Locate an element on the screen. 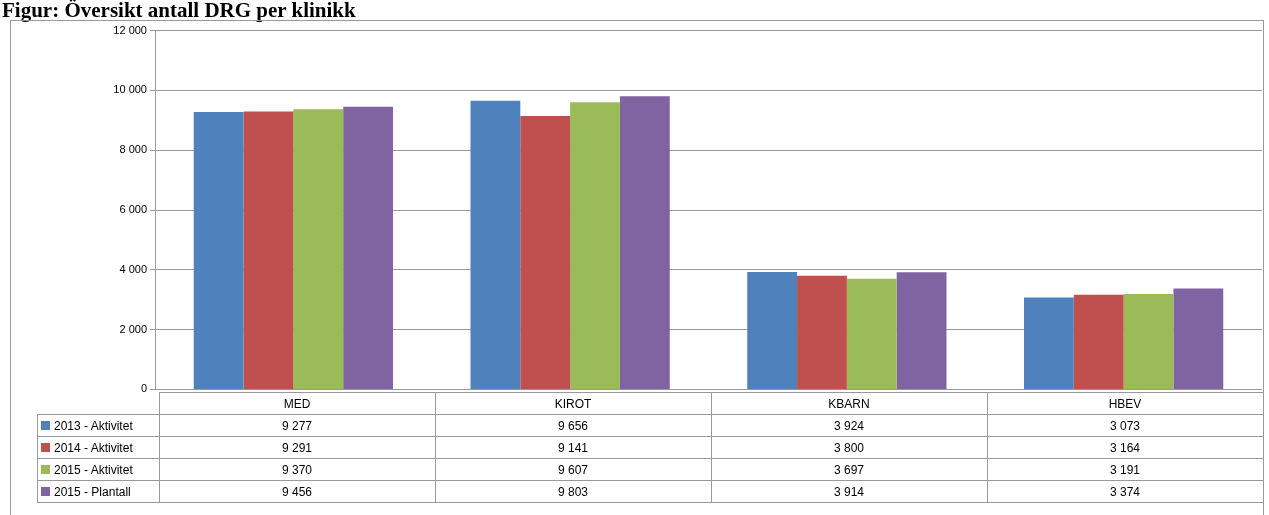 The image size is (1269, 515). x-tick-label: KIROT is located at coordinates (573, 403).